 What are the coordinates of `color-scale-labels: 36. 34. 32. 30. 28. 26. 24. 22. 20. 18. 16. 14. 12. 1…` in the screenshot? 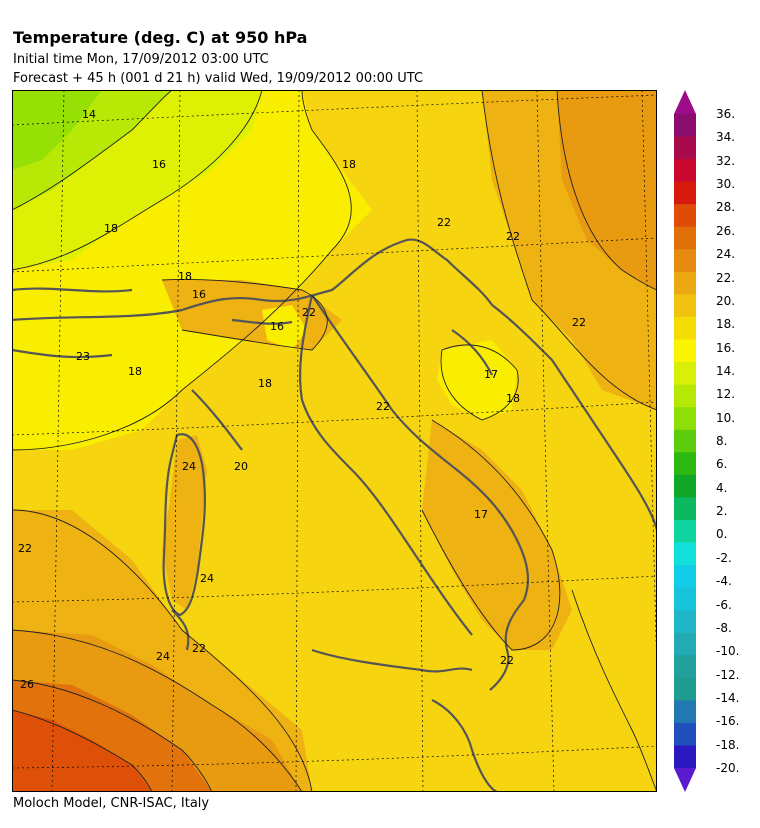 It's located at (738, 441).